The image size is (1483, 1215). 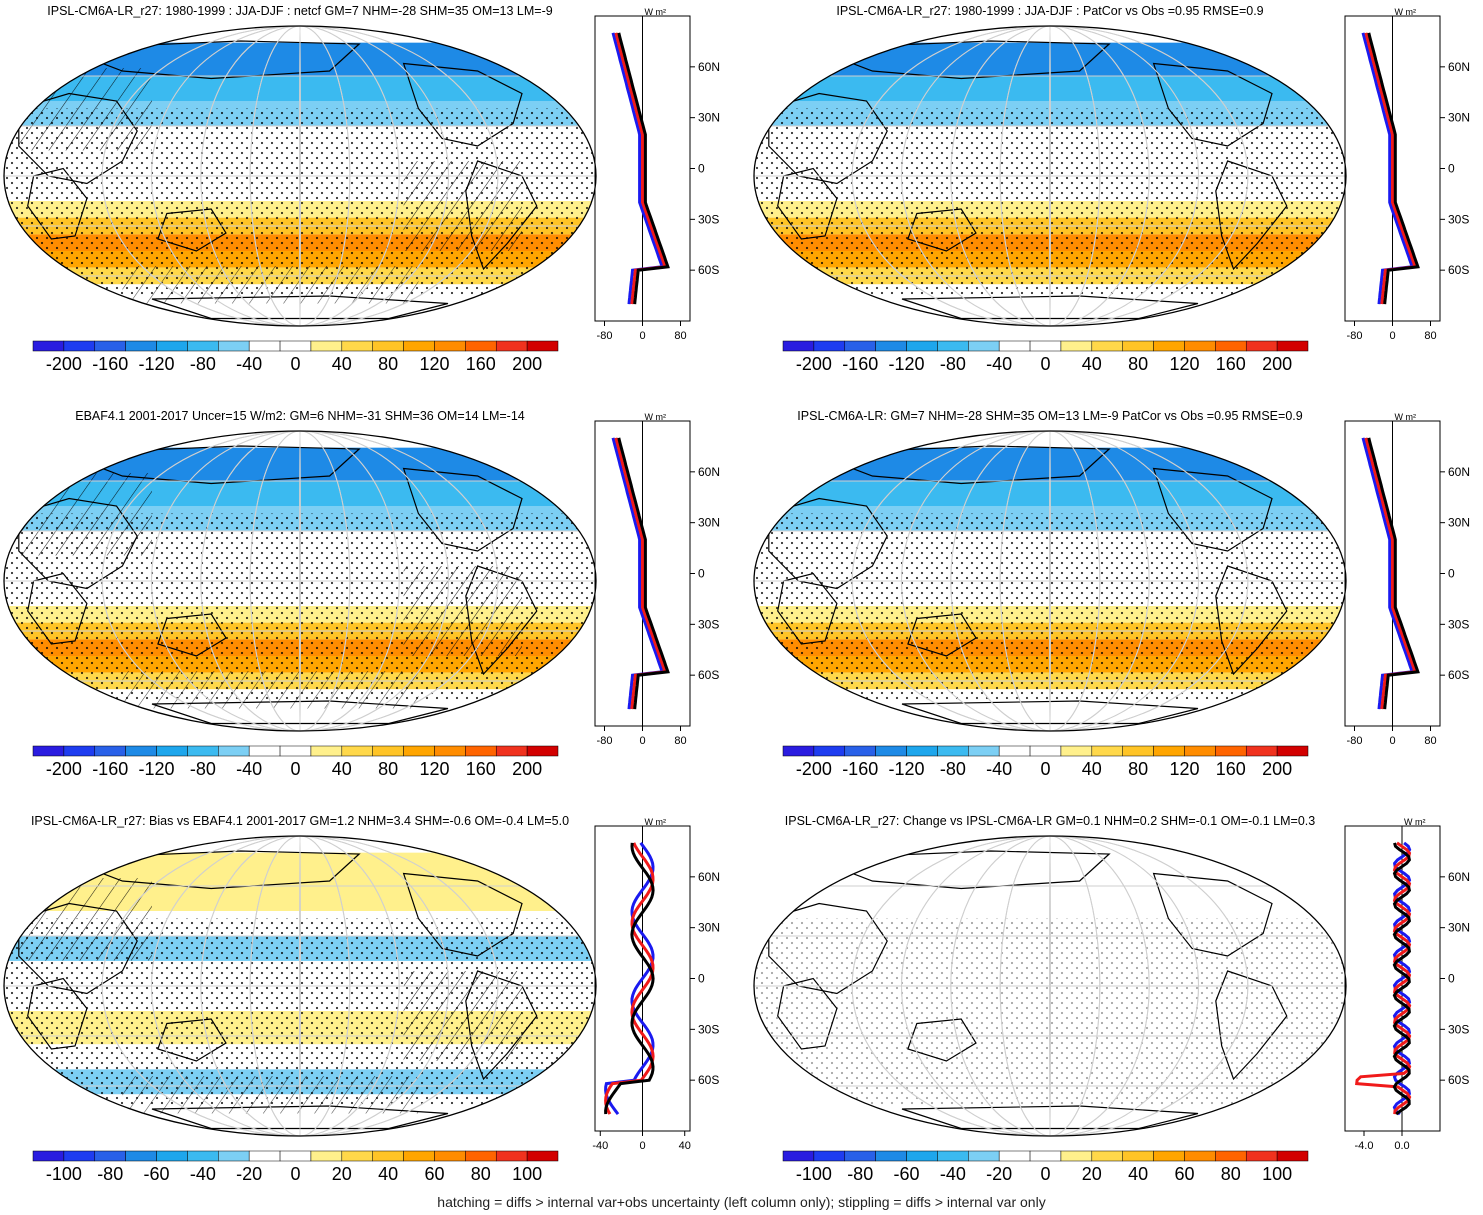 What do you see at coordinates (814, 1174) in the screenshot?
I see `colorbar-tick-label: -100` at bounding box center [814, 1174].